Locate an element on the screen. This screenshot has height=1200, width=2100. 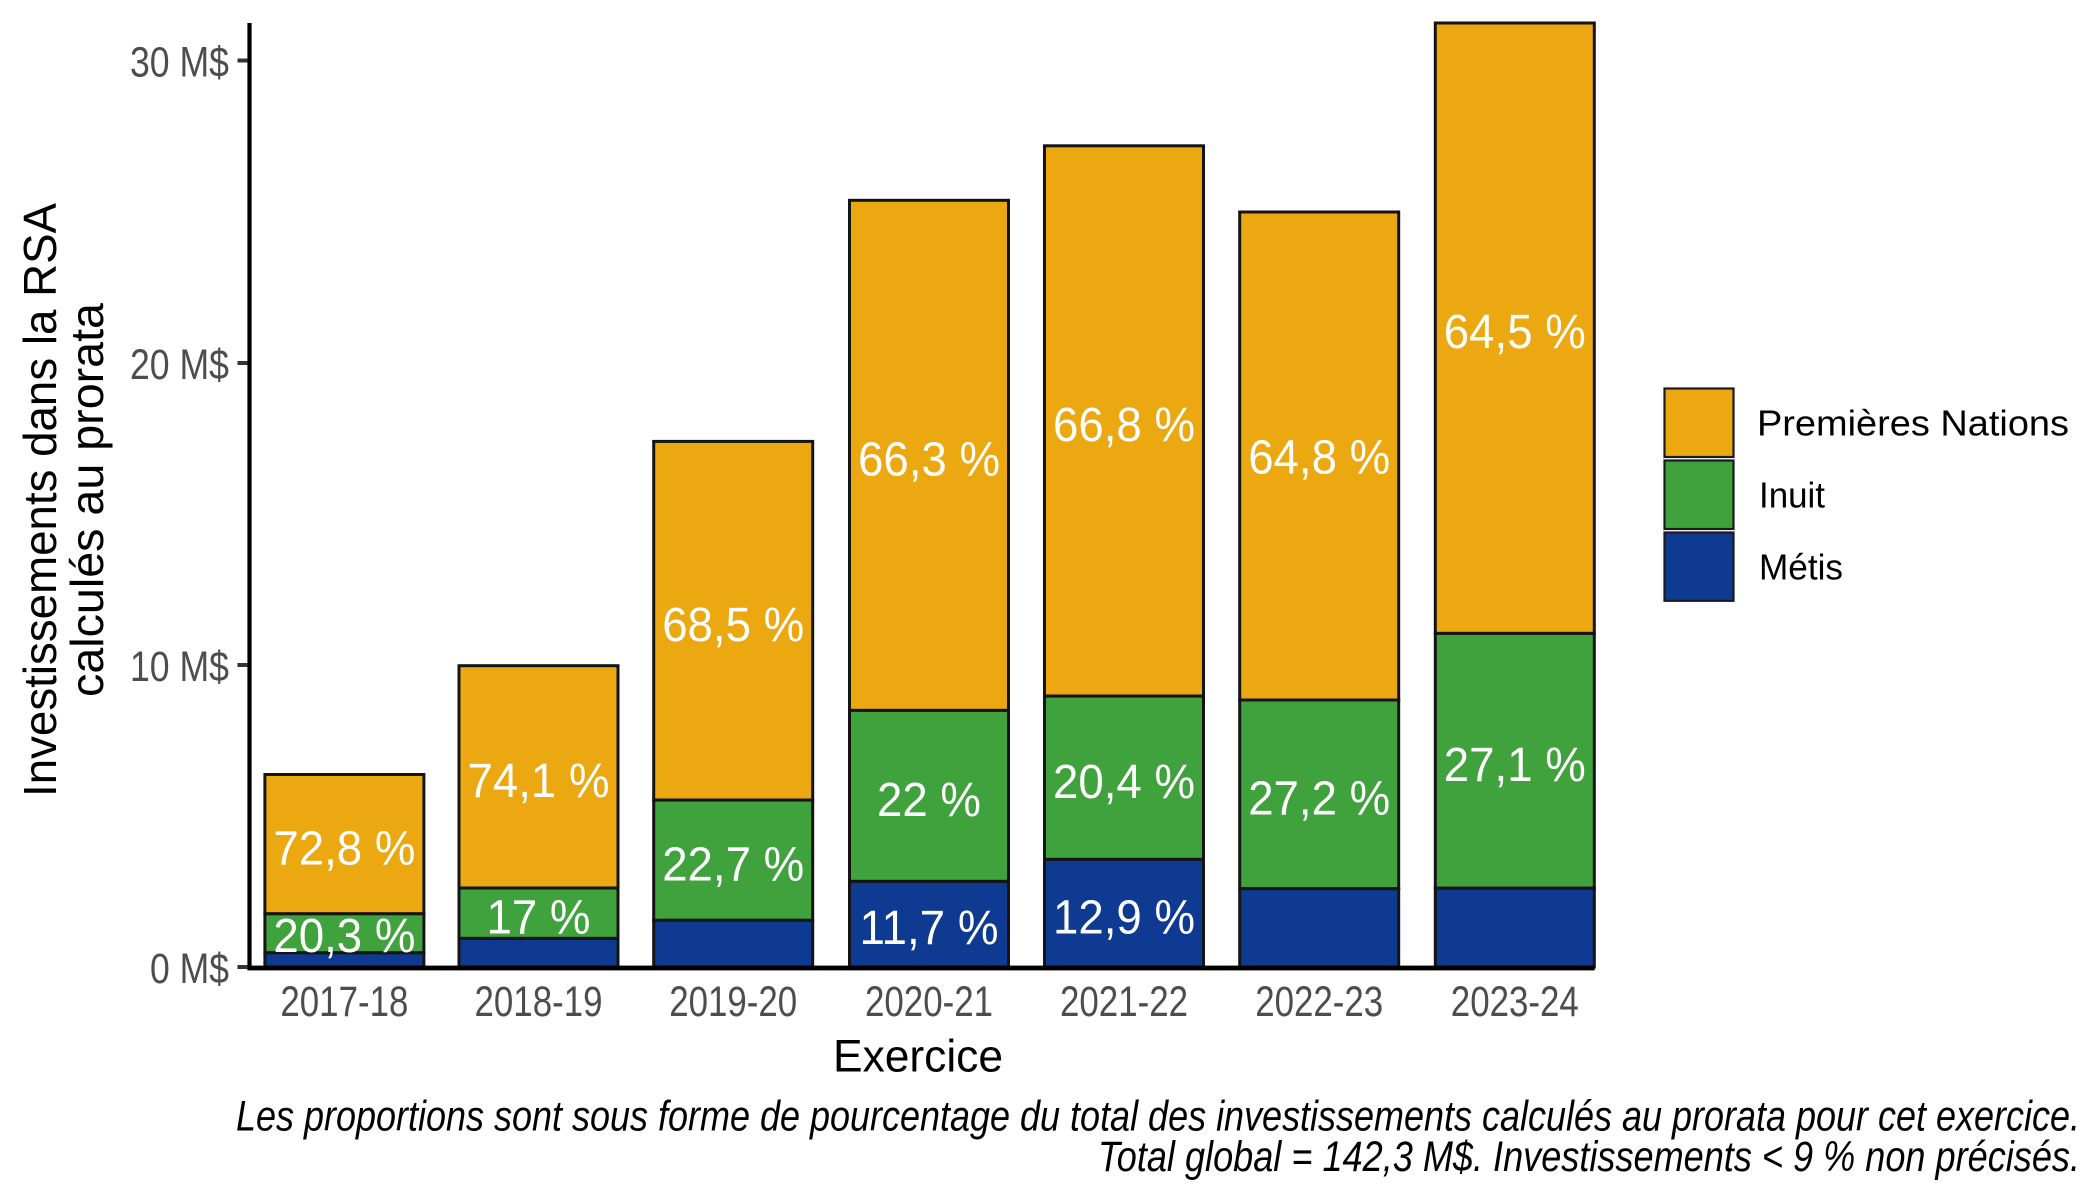
svg-text: 66,3 % is located at coordinates (929, 460).